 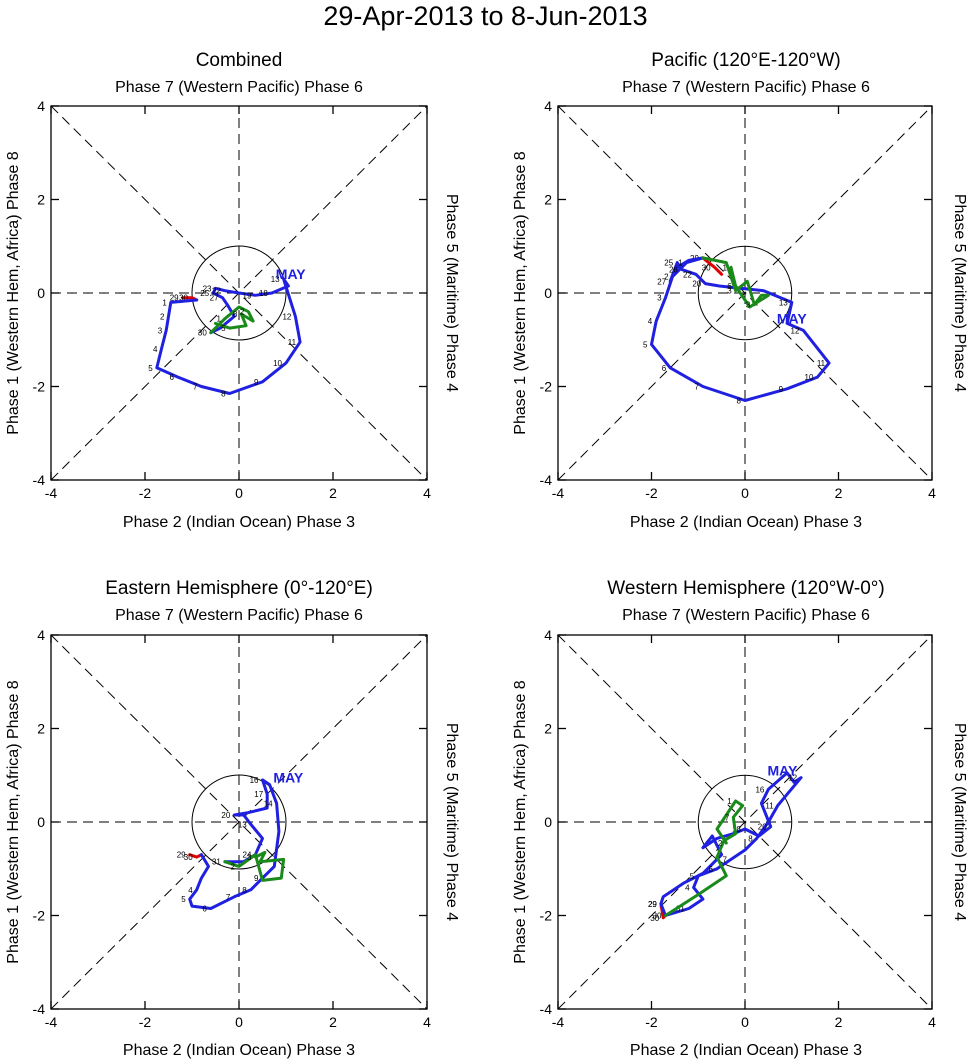 What do you see at coordinates (745, 588) in the screenshot?
I see `panel-title: Western Hemisphere (120°W-0°)` at bounding box center [745, 588].